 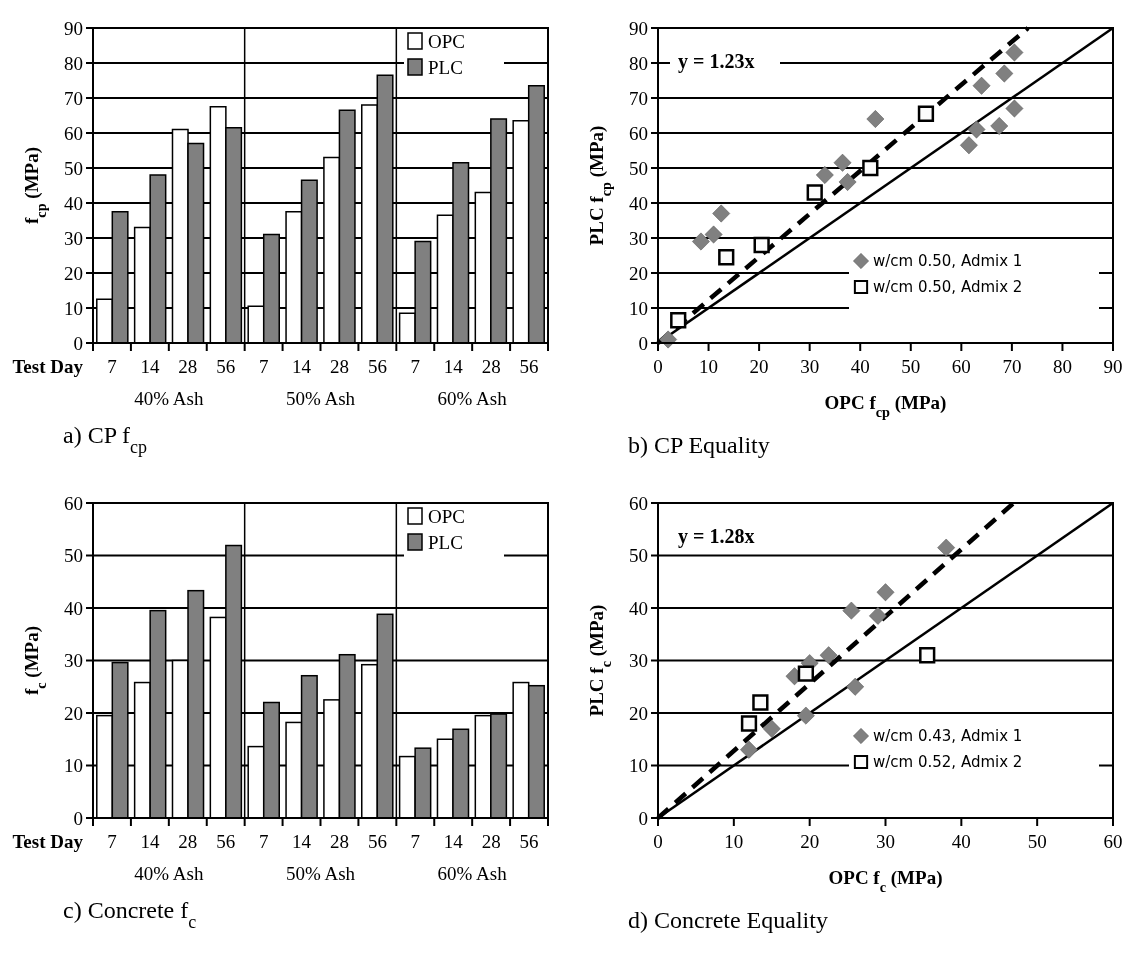 What do you see at coordinates (1113, 366) in the screenshot?
I see `x-tick-label: 90` at bounding box center [1113, 366].